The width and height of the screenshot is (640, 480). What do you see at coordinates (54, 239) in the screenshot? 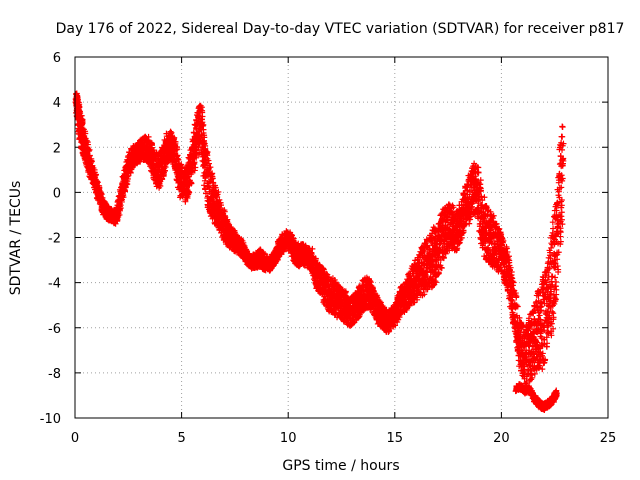
I see `y-tick-label: -2` at bounding box center [54, 239].